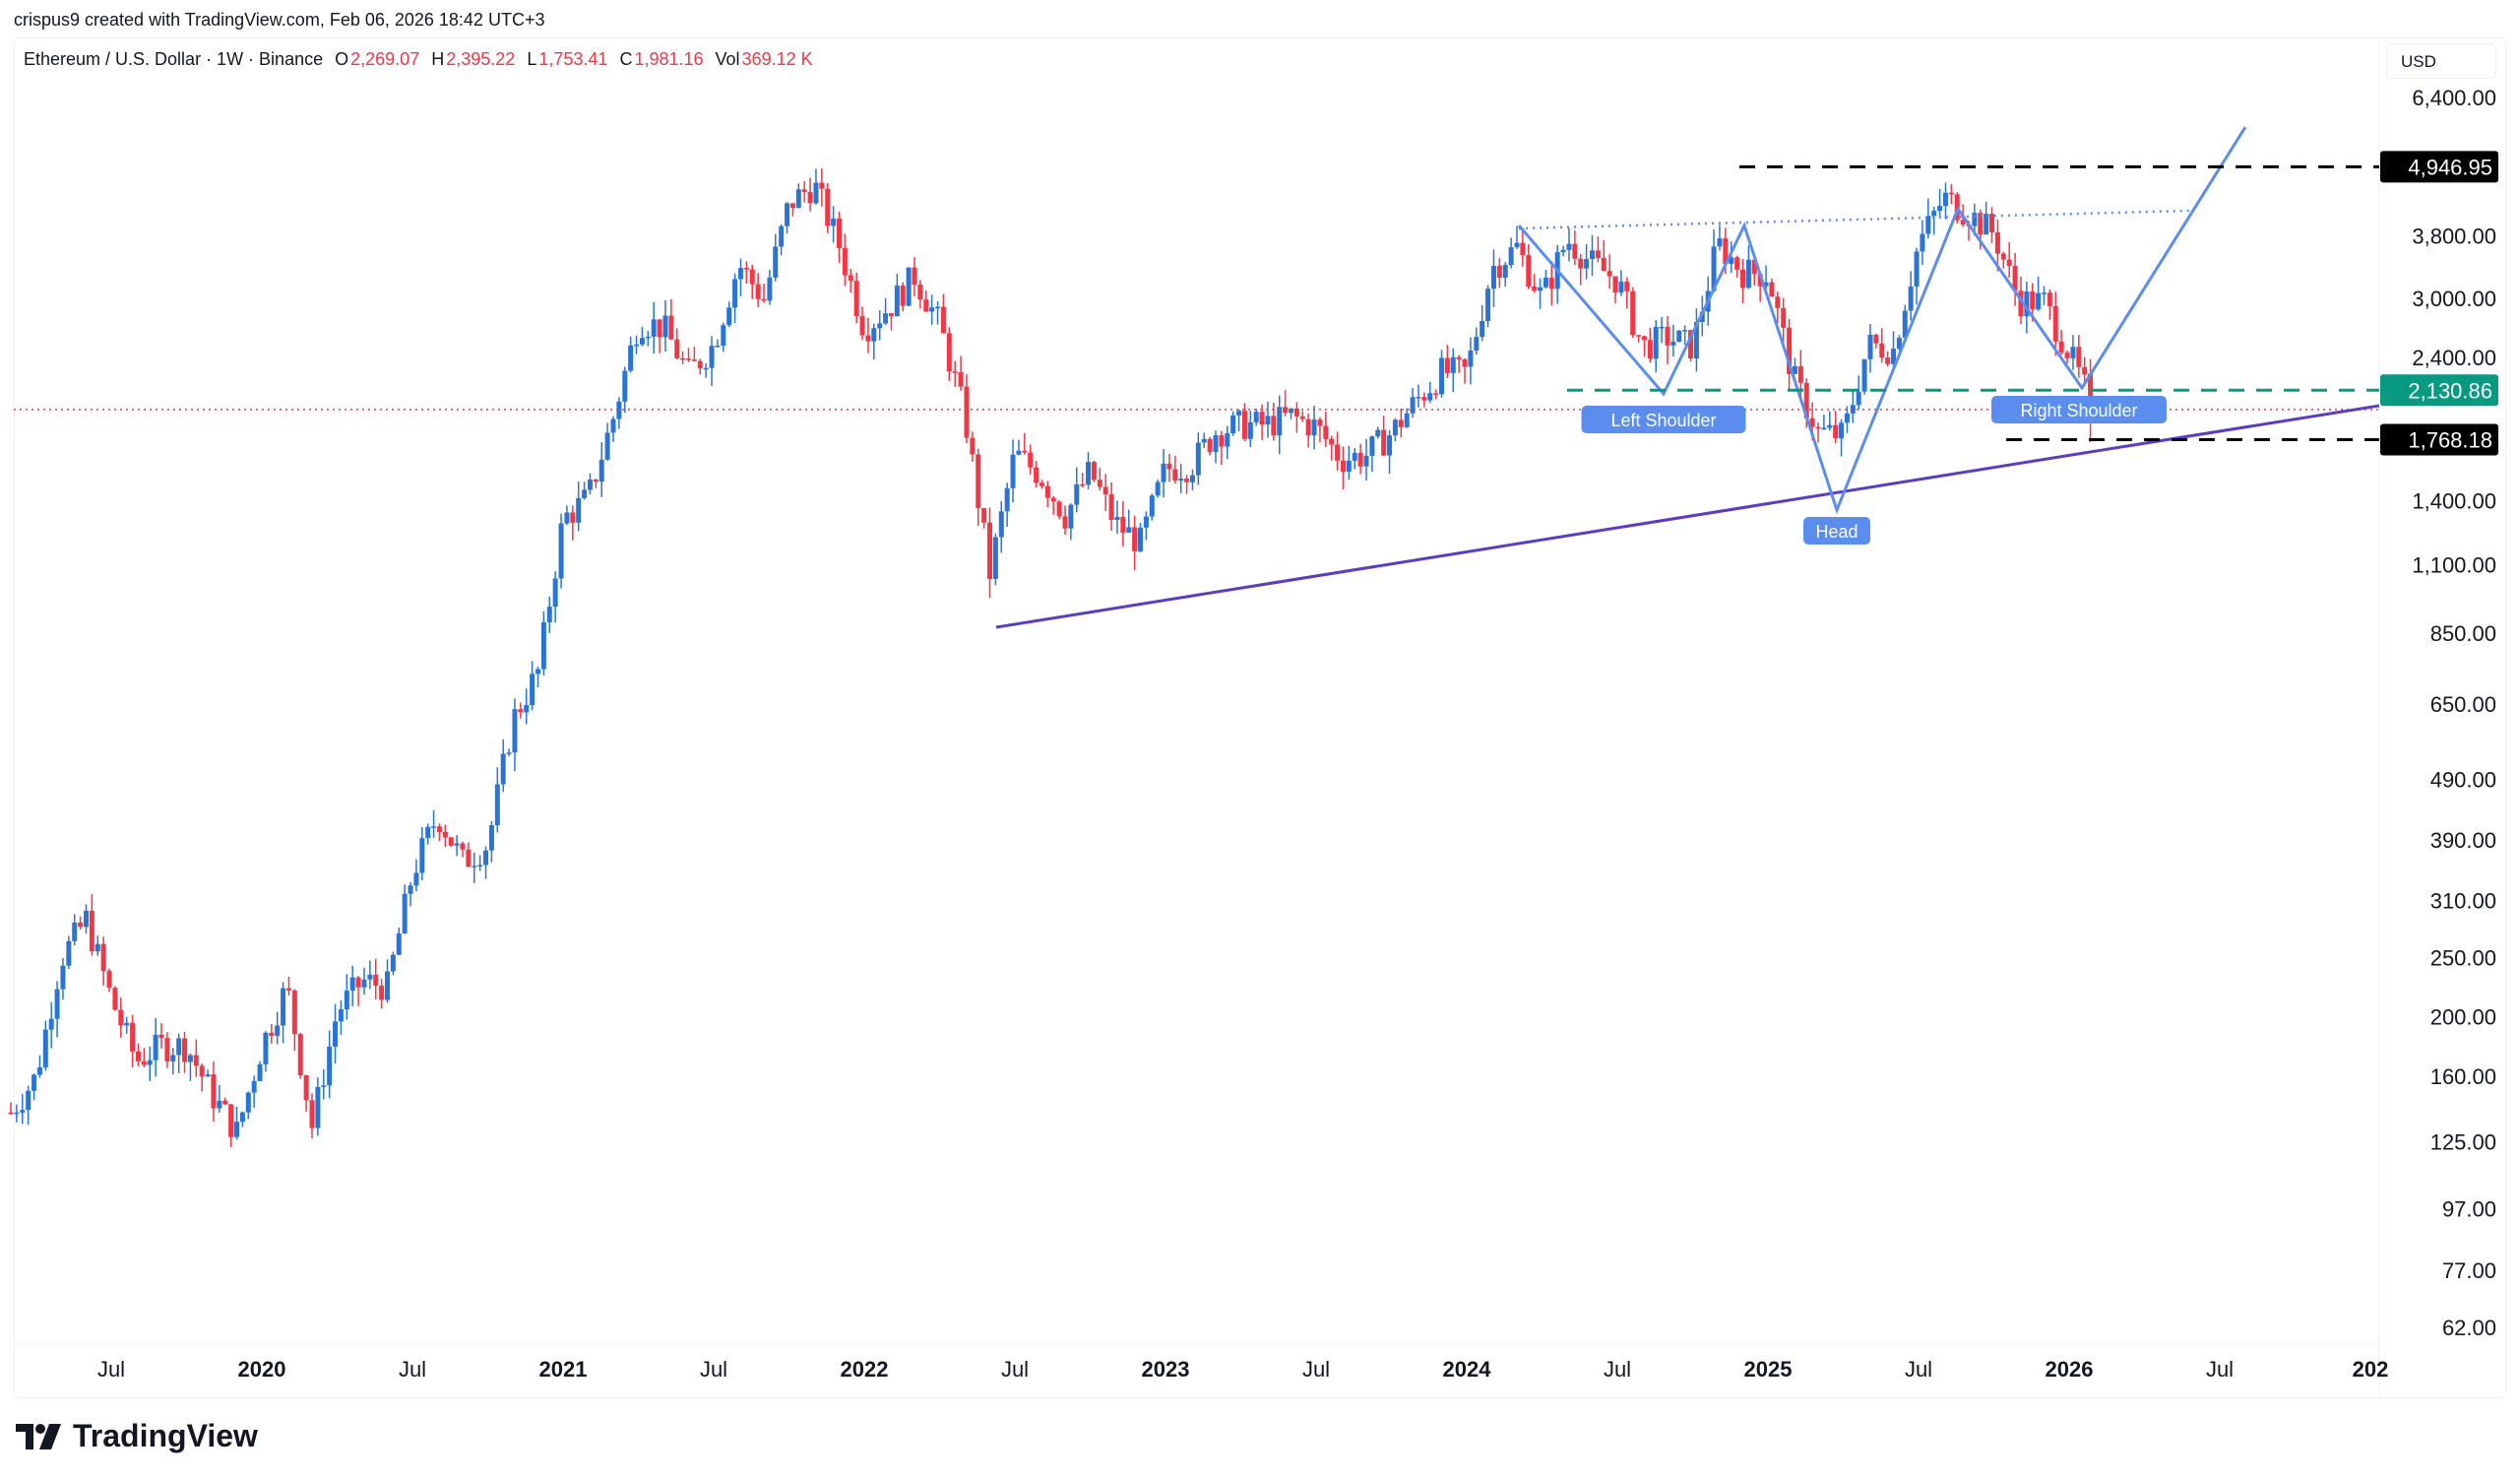  Describe the element at coordinates (438, 59) in the screenshot. I see `high-label: H` at that location.